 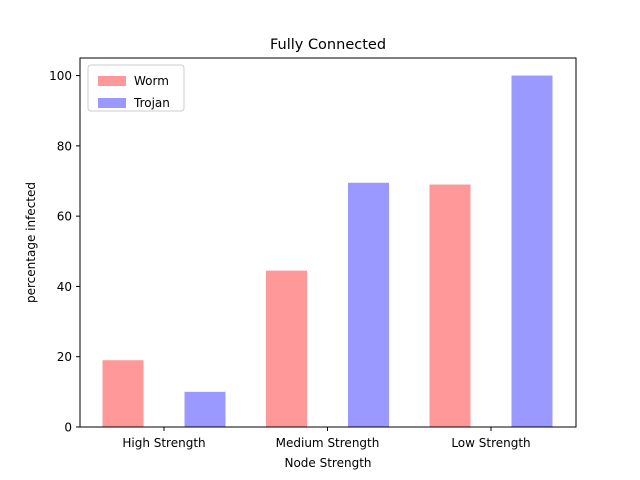 I want to click on x-tick-label: High Strength, so click(x=163, y=443).